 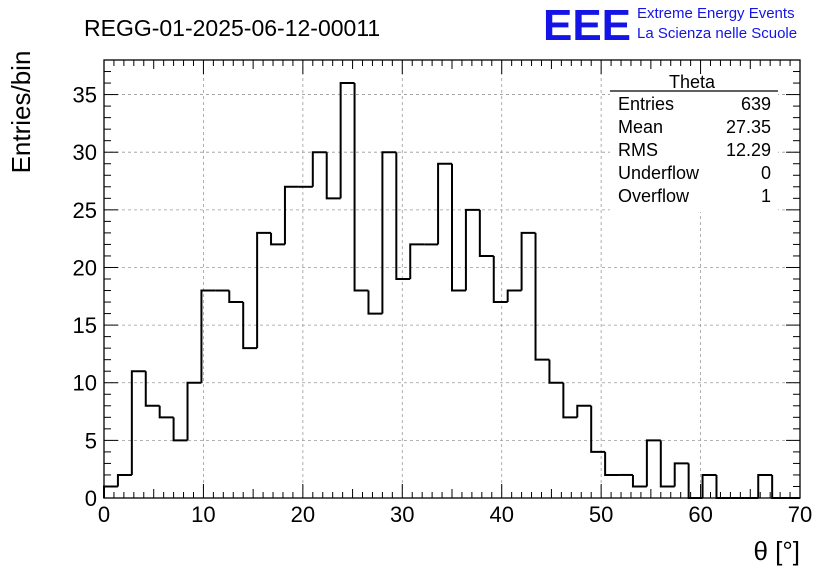 I want to click on logo-line-1: Extreme Energy Events, so click(x=716, y=13).